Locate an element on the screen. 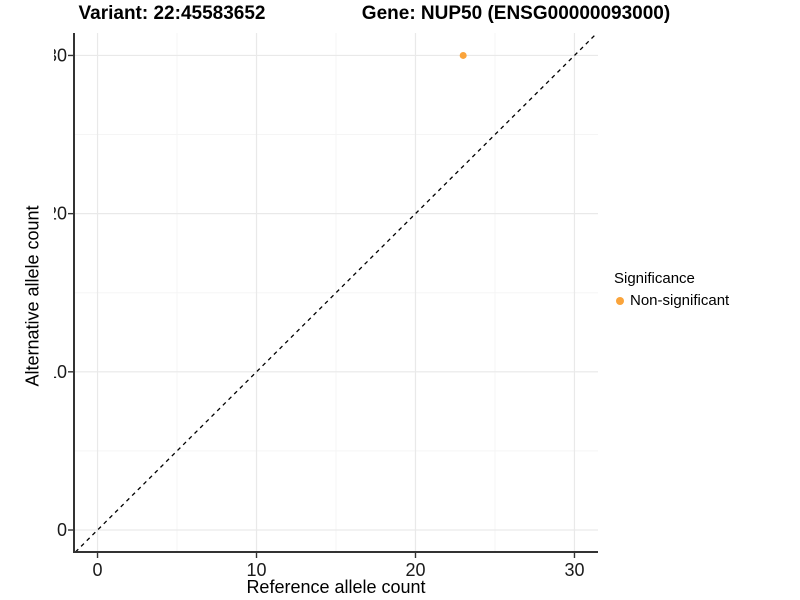 Image resolution: width=800 pixels, height=600 pixels. y-tick-label: 20 is located at coordinates (60, 214).